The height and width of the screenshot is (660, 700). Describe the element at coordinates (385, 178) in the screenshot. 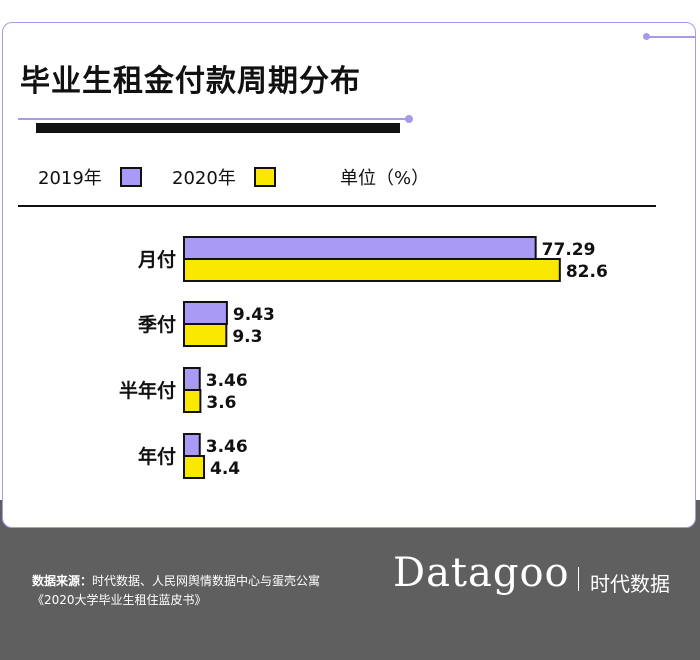

I see `unit-label: 单位（%）` at that location.